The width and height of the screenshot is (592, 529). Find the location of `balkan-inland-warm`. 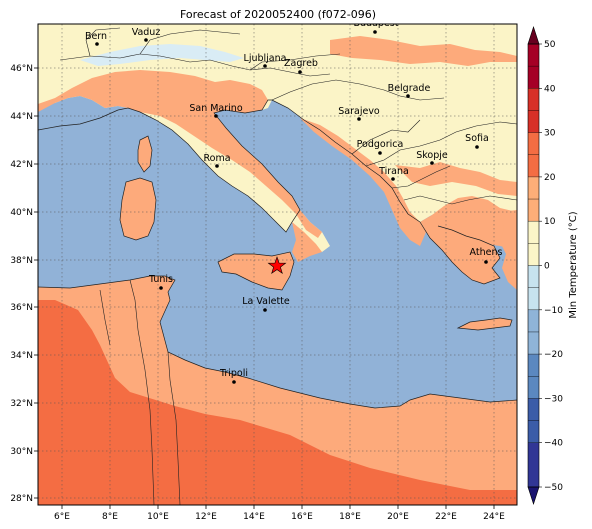

balkan-inland-warm is located at coordinates (423, 51).